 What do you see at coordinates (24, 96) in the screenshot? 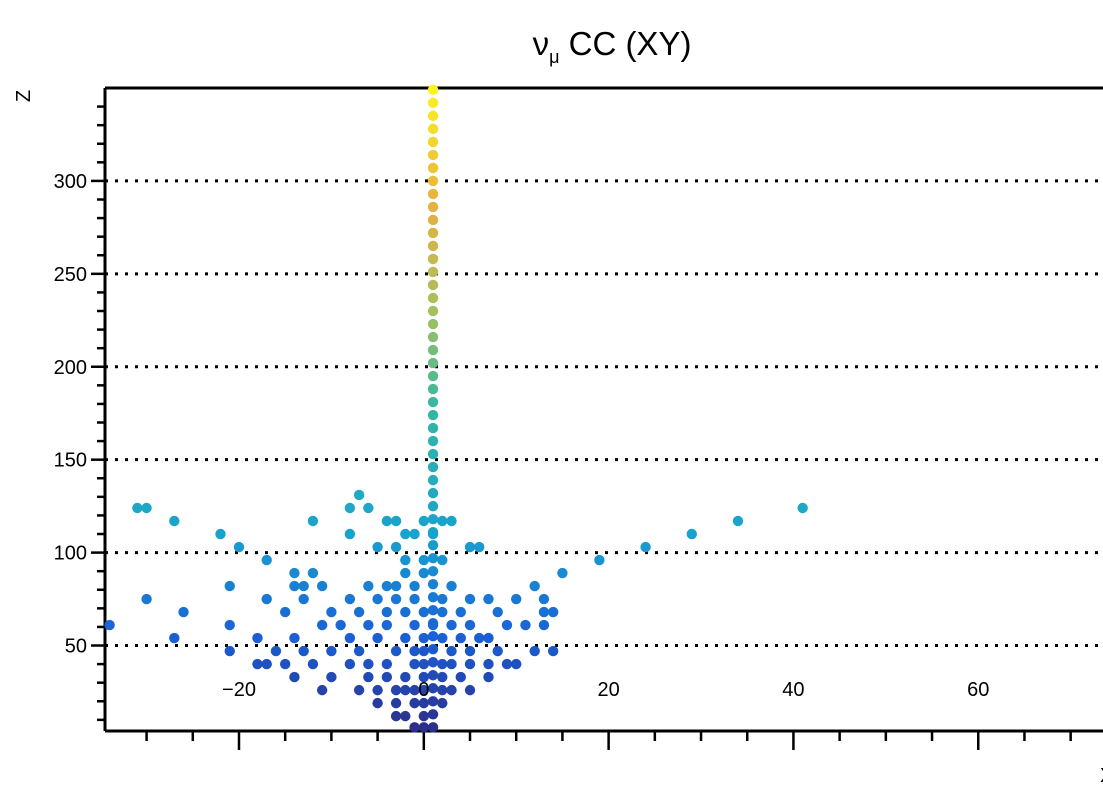
I see `y-axis-title: Z` at bounding box center [24, 96].